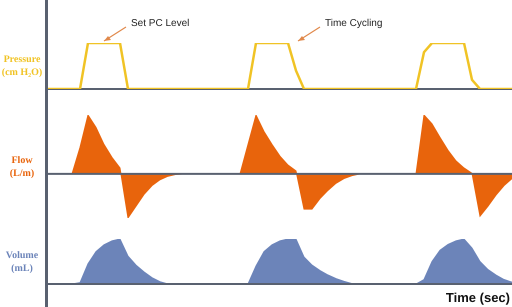 Image resolution: width=512 pixels, height=307 pixels. I want to click on y-axis-title: Pressure (cm H₂O), so click(22, 66).